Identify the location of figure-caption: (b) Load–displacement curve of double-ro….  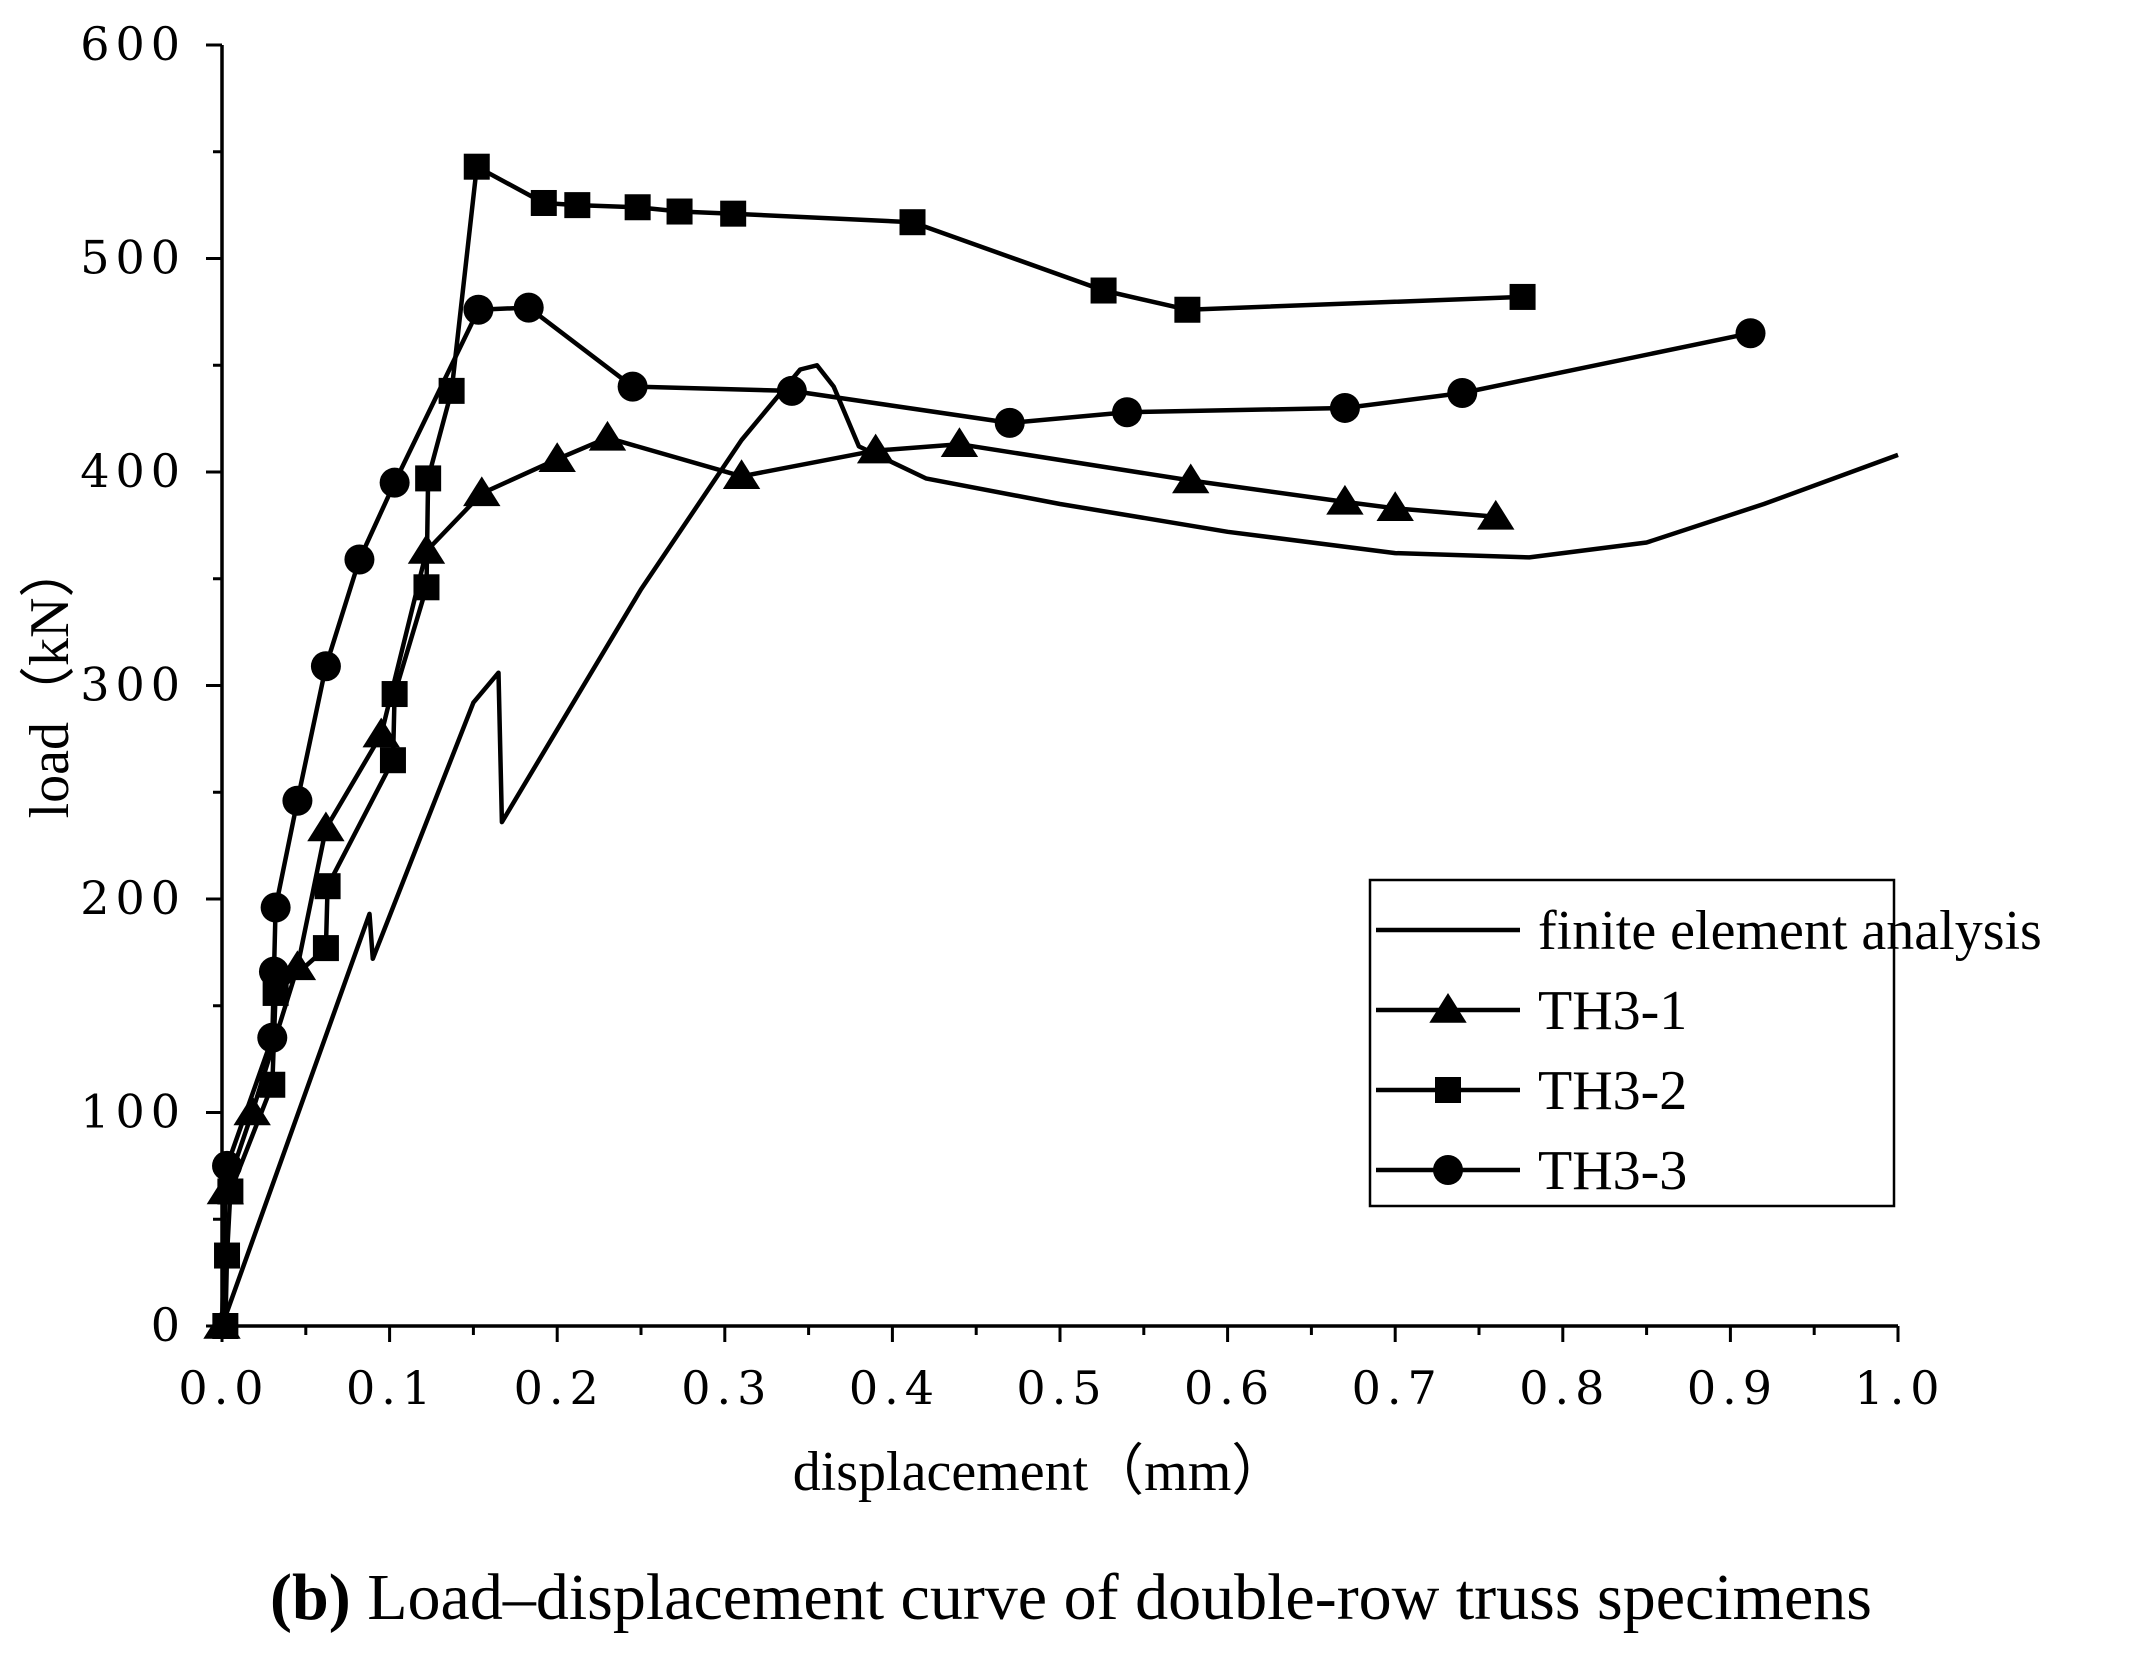
(1071, 1598).